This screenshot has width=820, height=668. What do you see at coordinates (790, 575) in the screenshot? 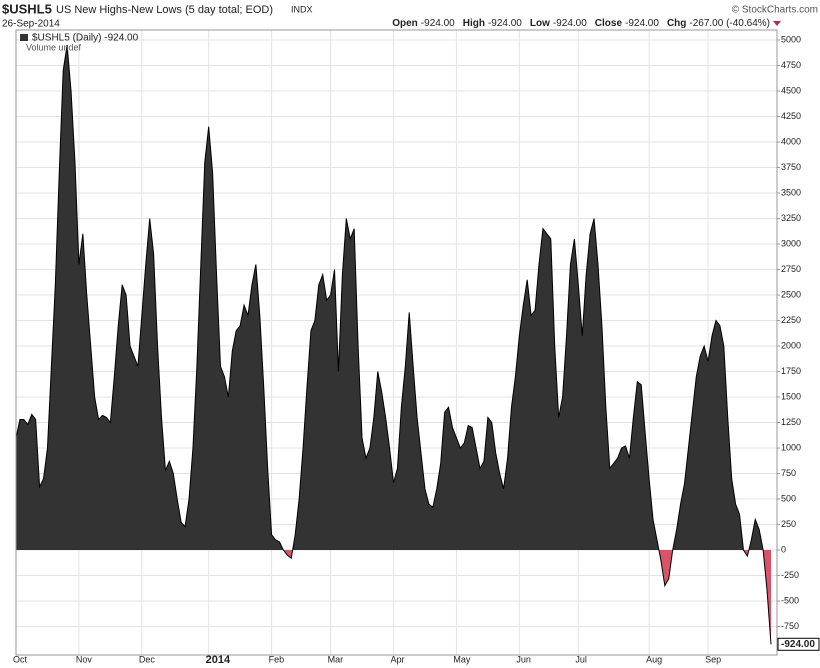
I see `y-tick-label: -250` at bounding box center [790, 575].